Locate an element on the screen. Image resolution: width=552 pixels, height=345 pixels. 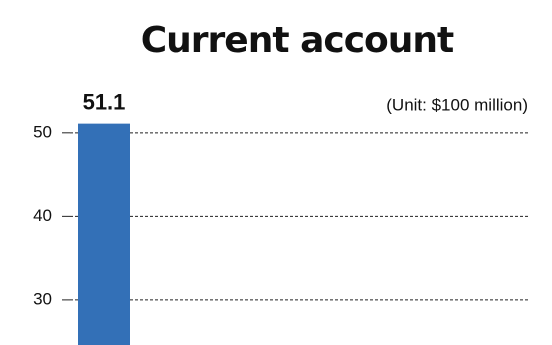
bar is located at coordinates (104, 234).